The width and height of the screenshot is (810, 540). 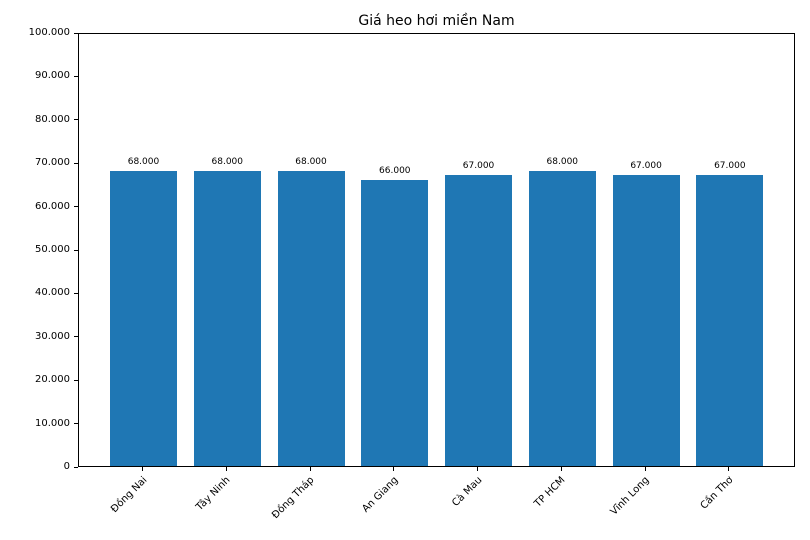 I want to click on y-tick-label: 60.000, so click(x=52, y=206).